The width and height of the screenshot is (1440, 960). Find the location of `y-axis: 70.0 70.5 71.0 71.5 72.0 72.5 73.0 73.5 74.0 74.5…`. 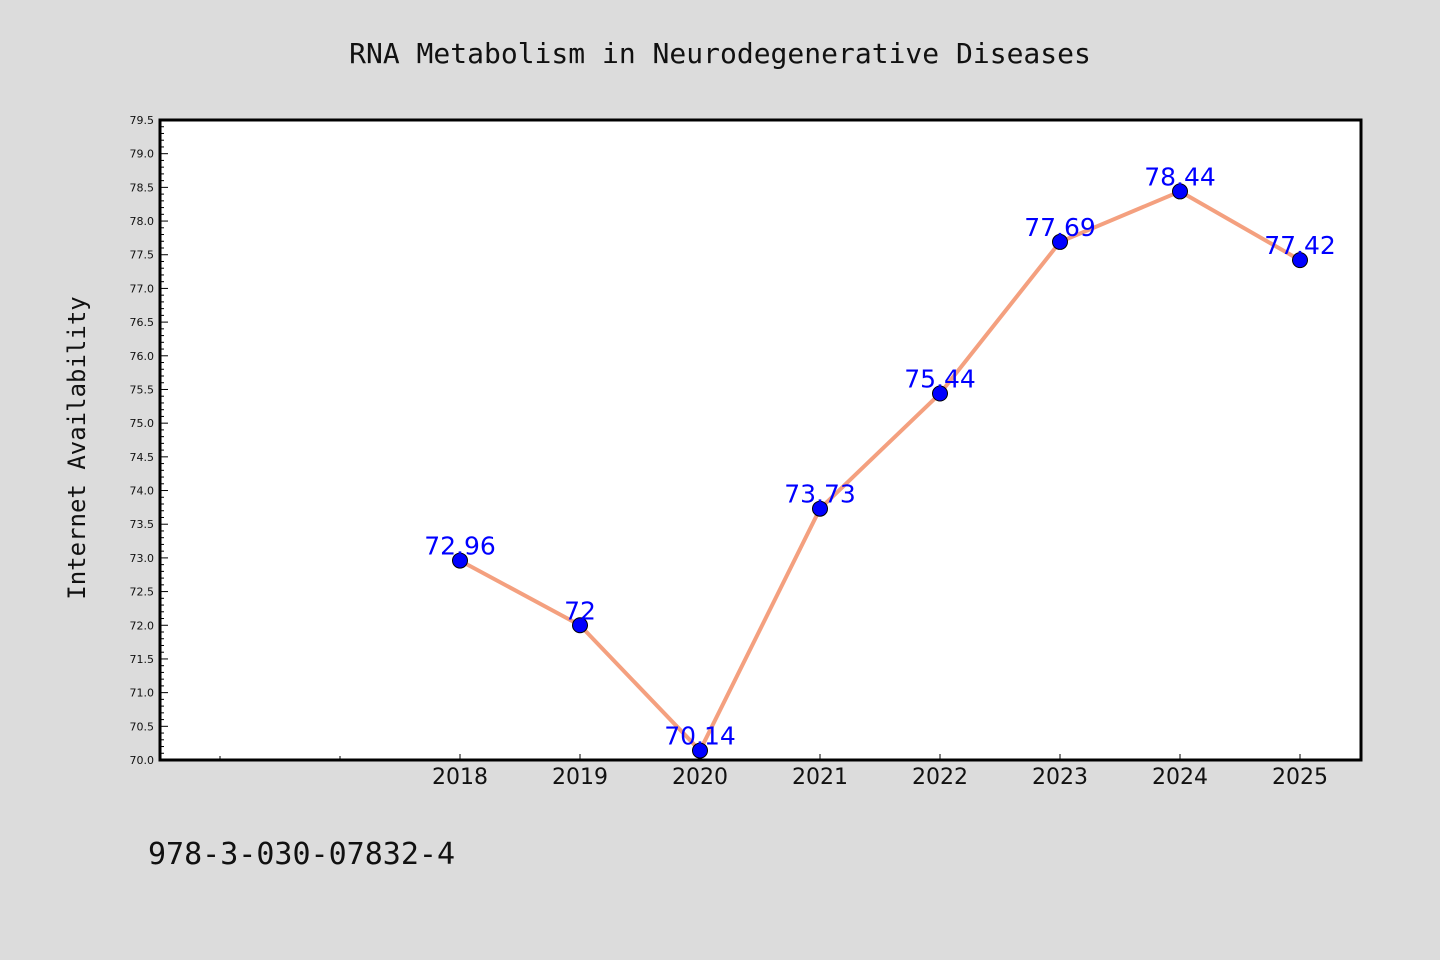

y-axis: 70.0 70.5 71.0 71.5 72.0 72.5 73.0 73.5 74.0 74.5… is located at coordinates (149, 440).